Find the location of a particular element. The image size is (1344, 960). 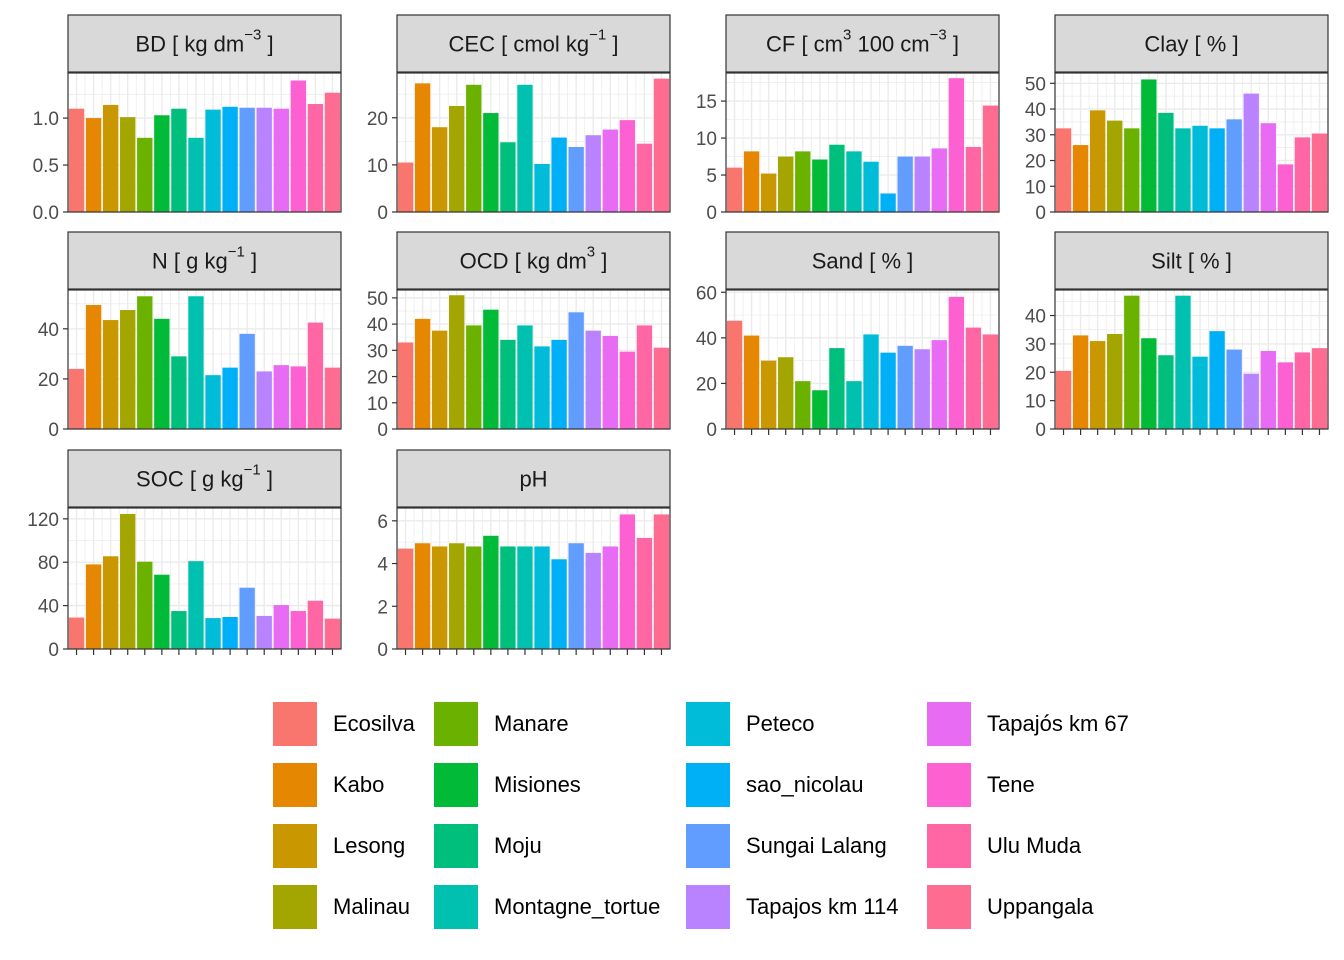

legend-item: Sungai Lalang is located at coordinates (786, 846).